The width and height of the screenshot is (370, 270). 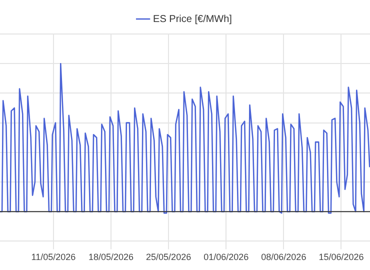 What do you see at coordinates (111, 257) in the screenshot?
I see `x-tick-label: 18/05/2026` at bounding box center [111, 257].